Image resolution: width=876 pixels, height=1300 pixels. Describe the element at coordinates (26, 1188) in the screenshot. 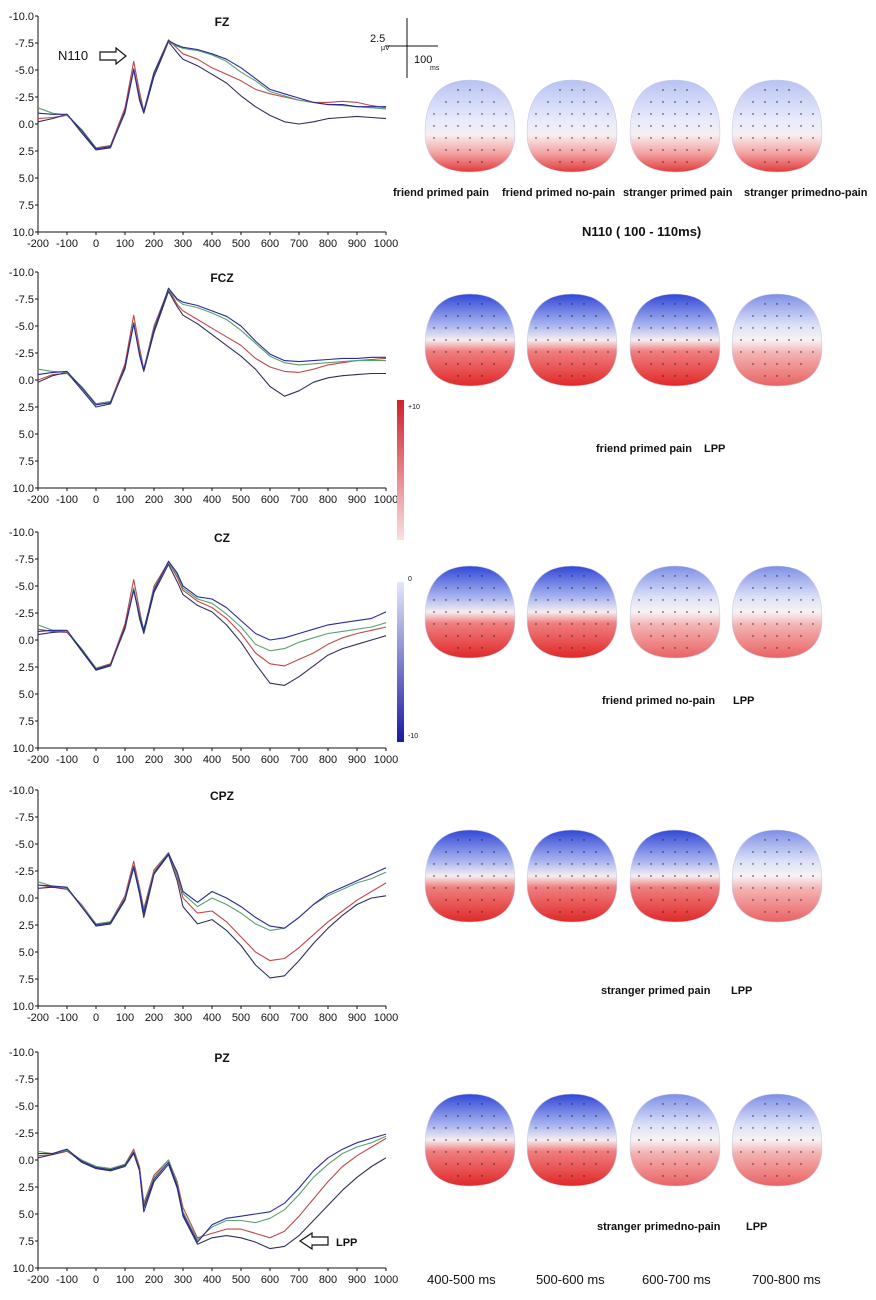

I see `y-tick-label: 2.5` at that location.